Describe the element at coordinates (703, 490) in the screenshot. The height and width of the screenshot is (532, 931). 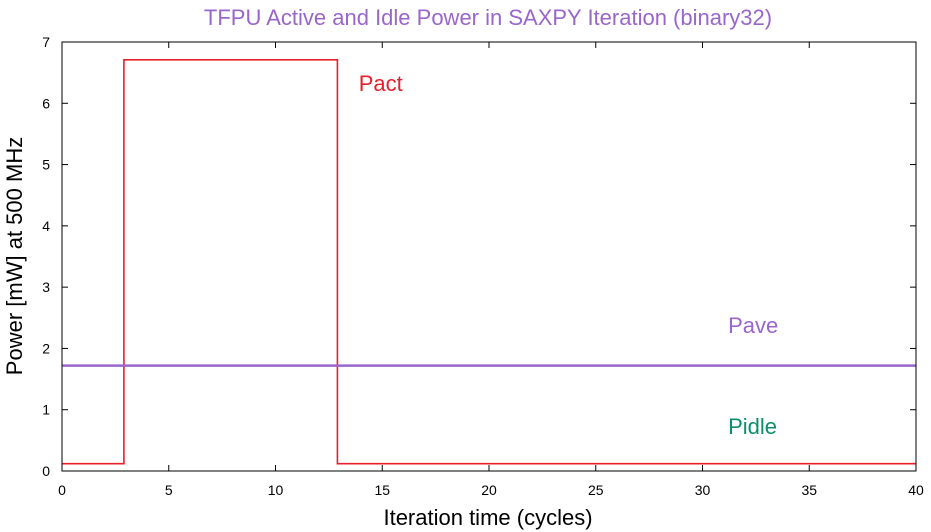
I see `x-tick-label: 30` at that location.